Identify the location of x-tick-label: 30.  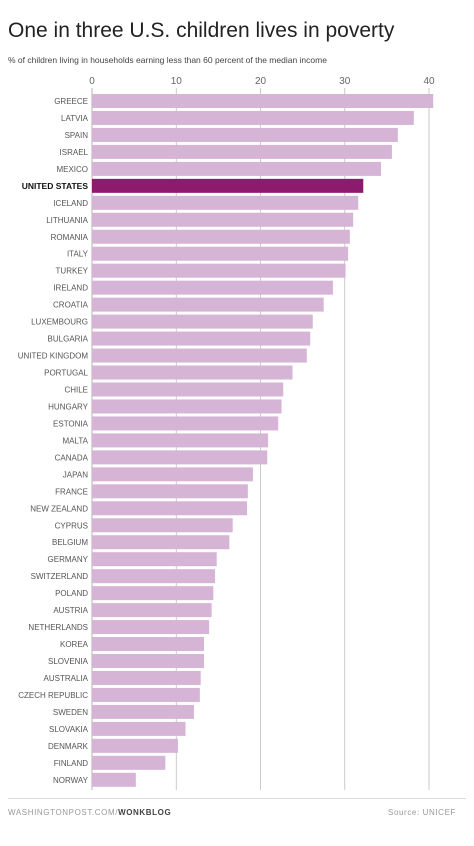
(345, 81).